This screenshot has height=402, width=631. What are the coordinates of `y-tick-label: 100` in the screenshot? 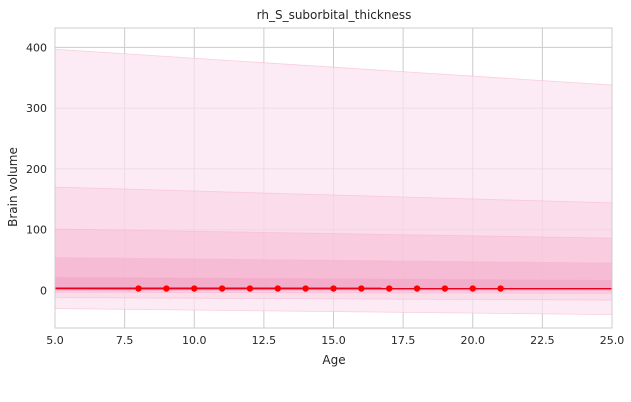 It's located at (36, 230).